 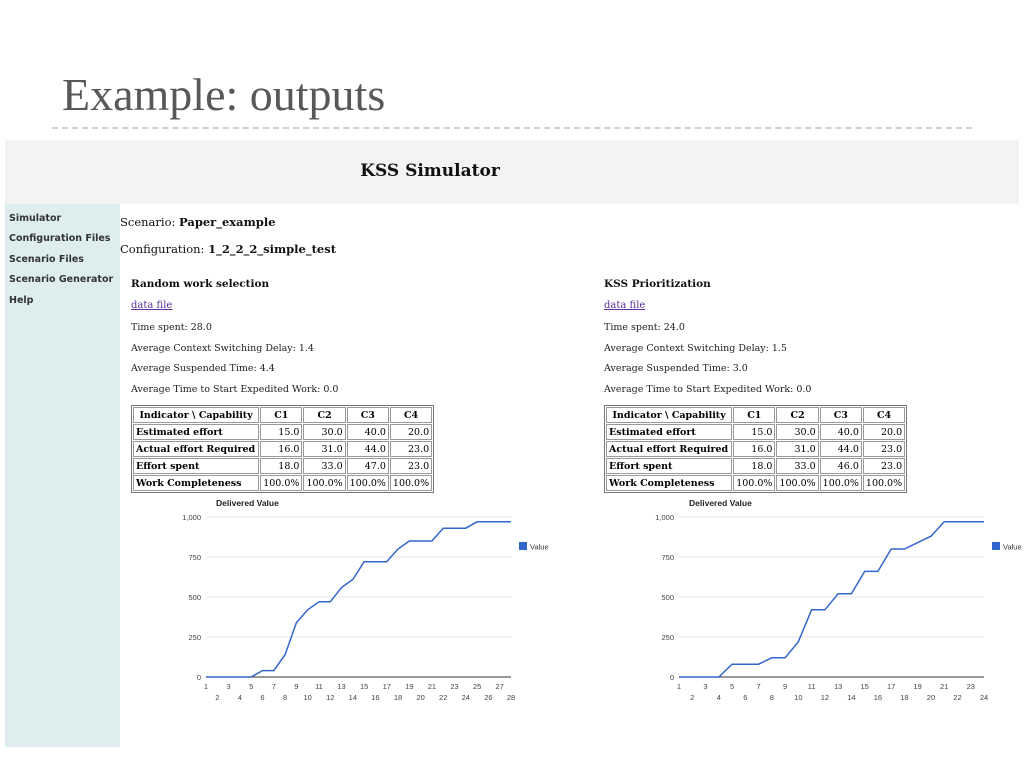 What do you see at coordinates (838, 686) in the screenshot?
I see `x-tick-label: 13` at bounding box center [838, 686].